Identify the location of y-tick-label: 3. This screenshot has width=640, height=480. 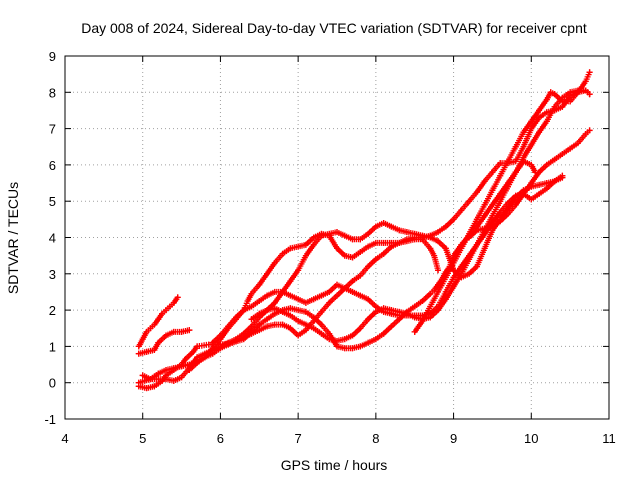
(52, 274).